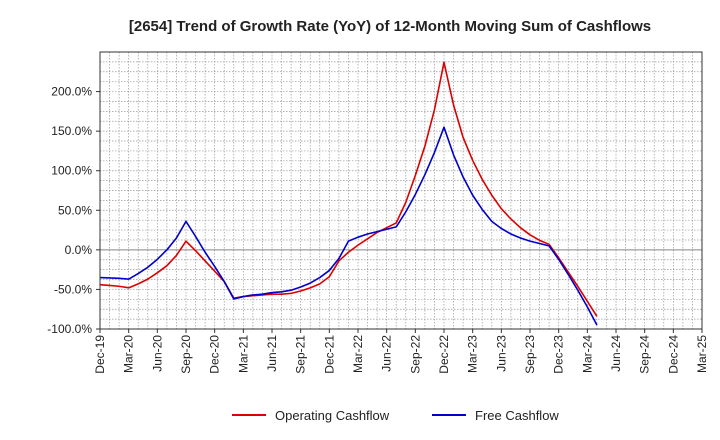 The image size is (720, 440). Describe the element at coordinates (71, 92) in the screenshot. I see `y-tick-label: 200.0%` at that location.